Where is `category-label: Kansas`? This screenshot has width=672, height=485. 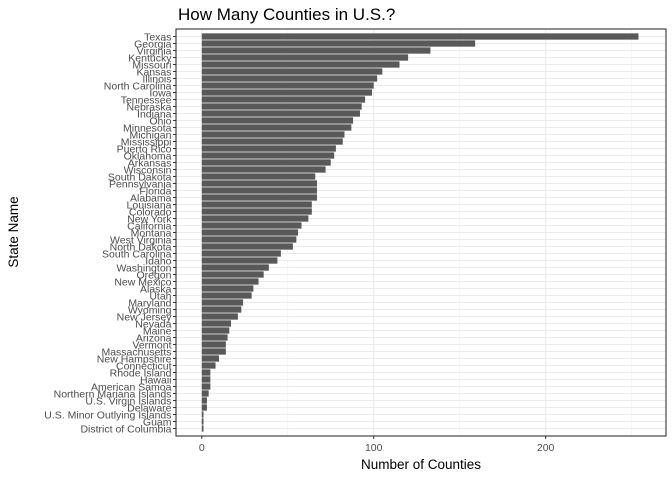
category-label: Kansas is located at coordinates (153, 72).